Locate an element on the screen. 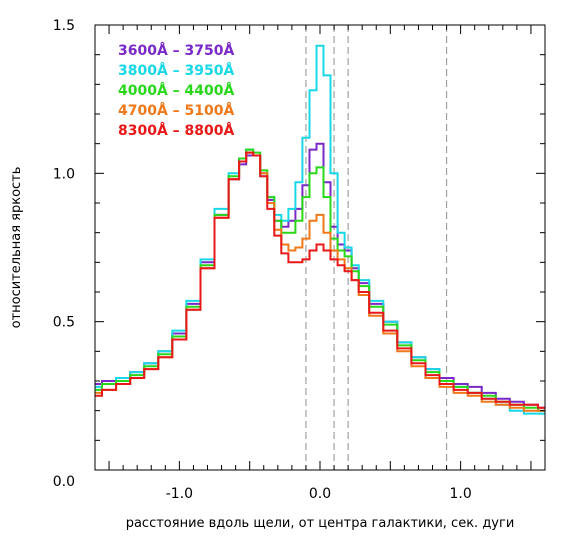 Image resolution: width=562 pixels, height=539 pixels. x-tick-label: 1.0 is located at coordinates (460, 494).